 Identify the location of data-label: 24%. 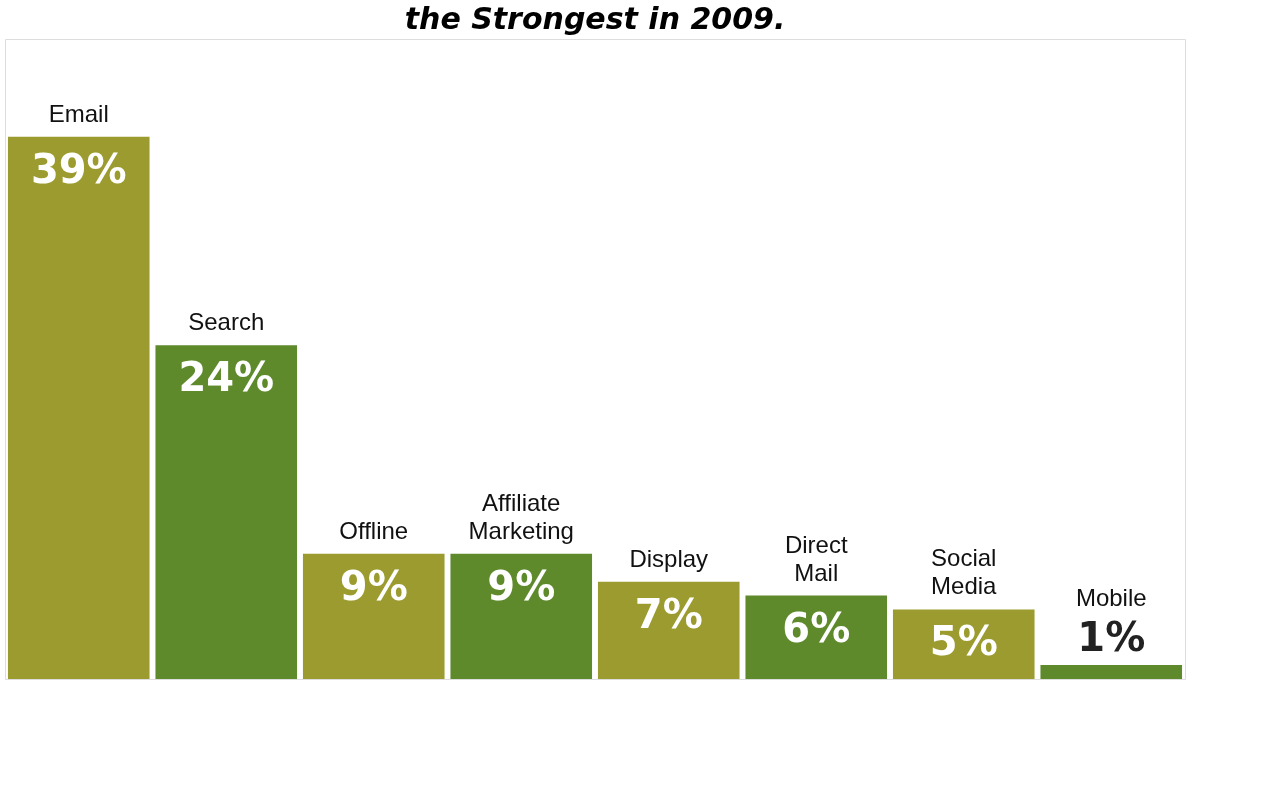
(226, 377).